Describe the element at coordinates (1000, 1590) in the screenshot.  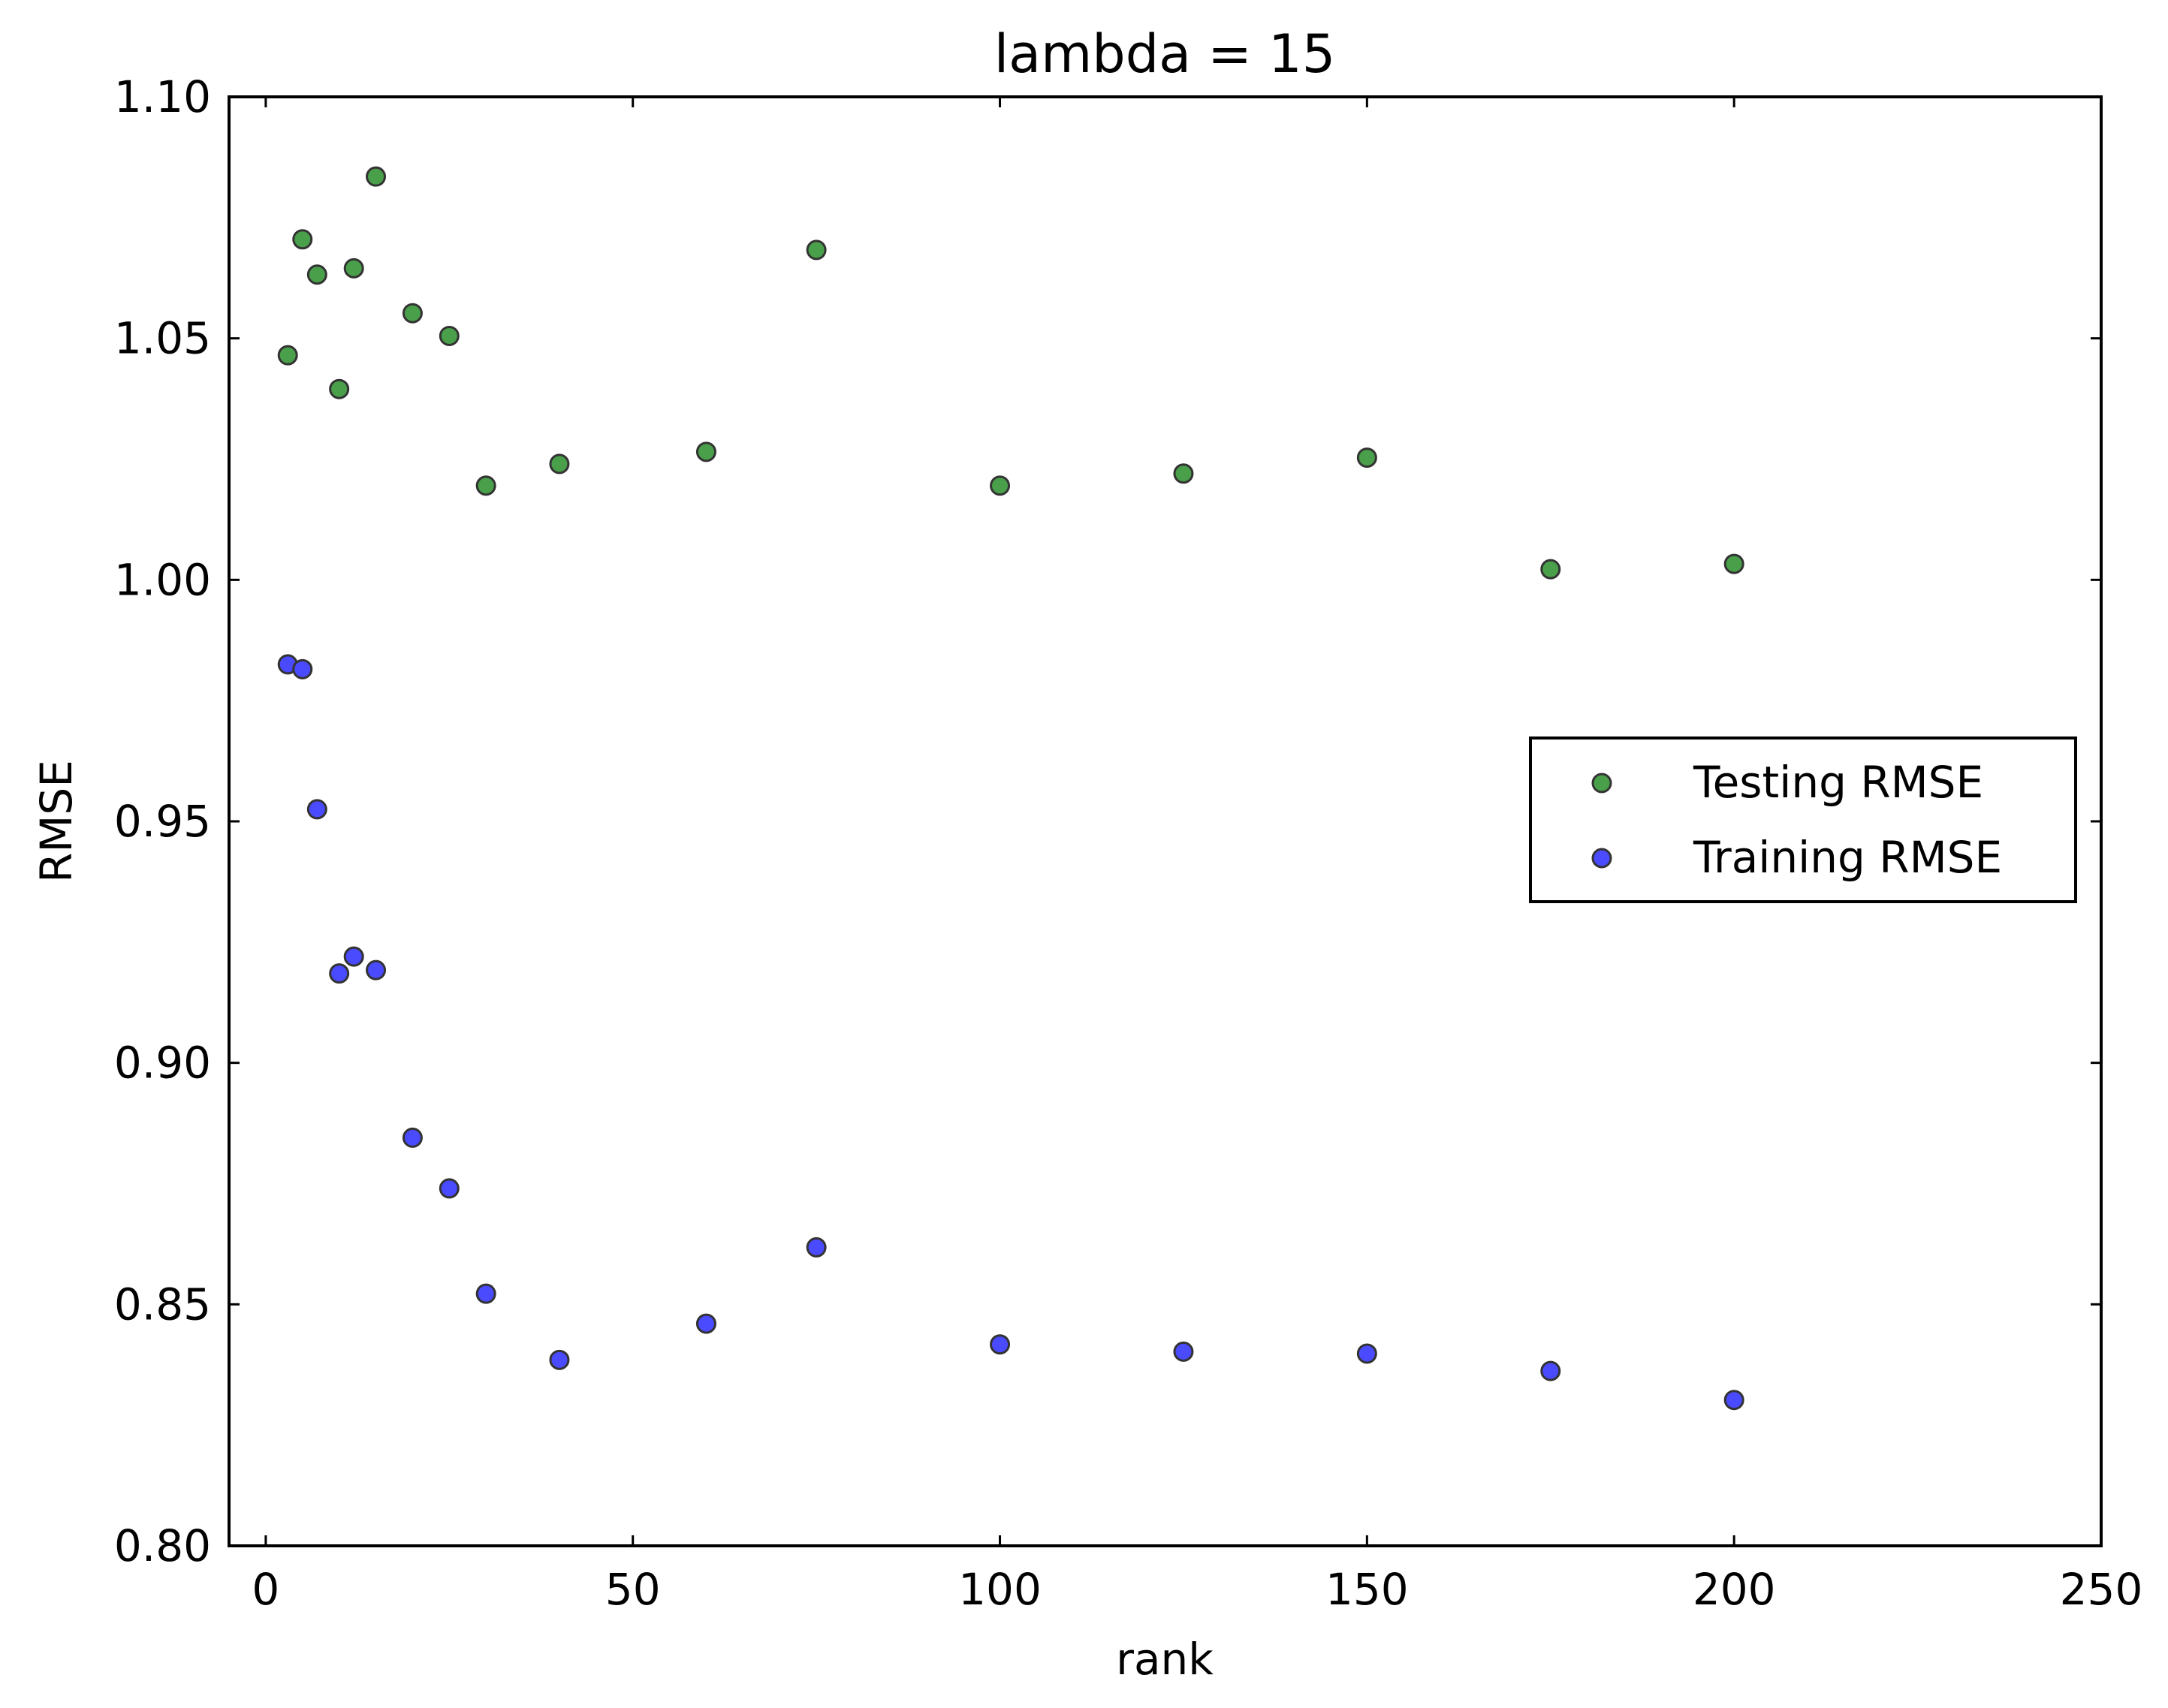
I see `x-tick-label: 100` at that location.